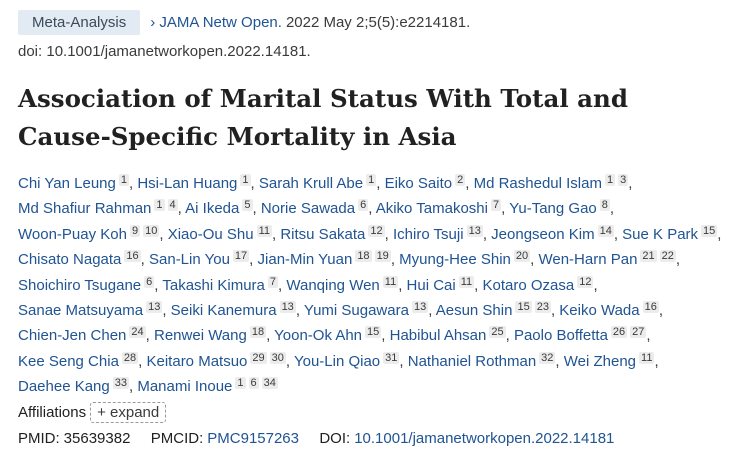 The image size is (742, 460). What do you see at coordinates (460, 180) in the screenshot?
I see `affiliation-ref: 2` at bounding box center [460, 180].